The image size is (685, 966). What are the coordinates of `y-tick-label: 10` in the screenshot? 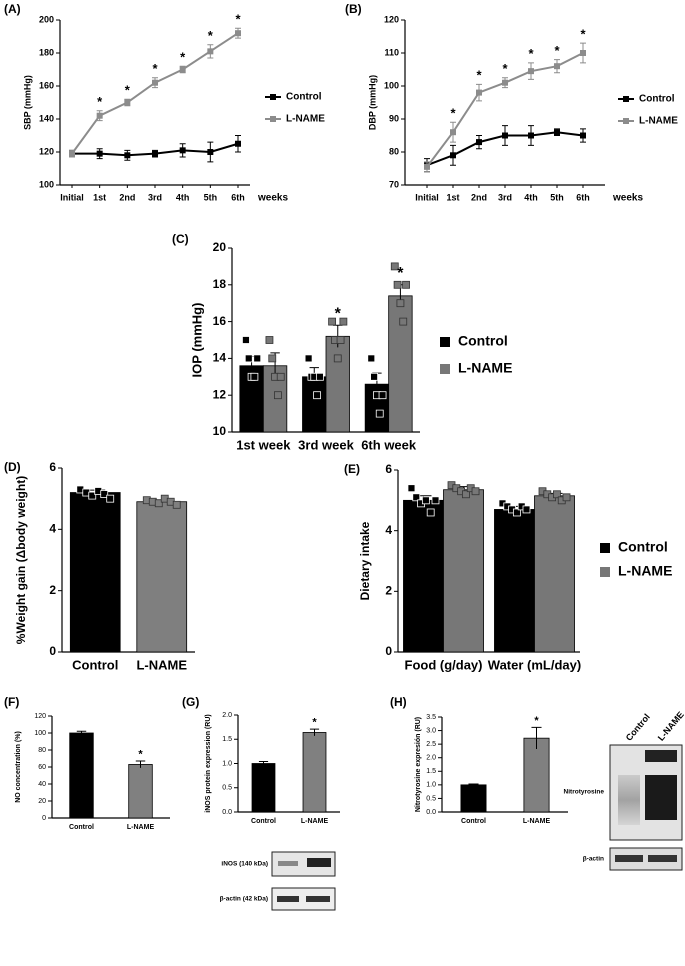 It's located at (220, 431).